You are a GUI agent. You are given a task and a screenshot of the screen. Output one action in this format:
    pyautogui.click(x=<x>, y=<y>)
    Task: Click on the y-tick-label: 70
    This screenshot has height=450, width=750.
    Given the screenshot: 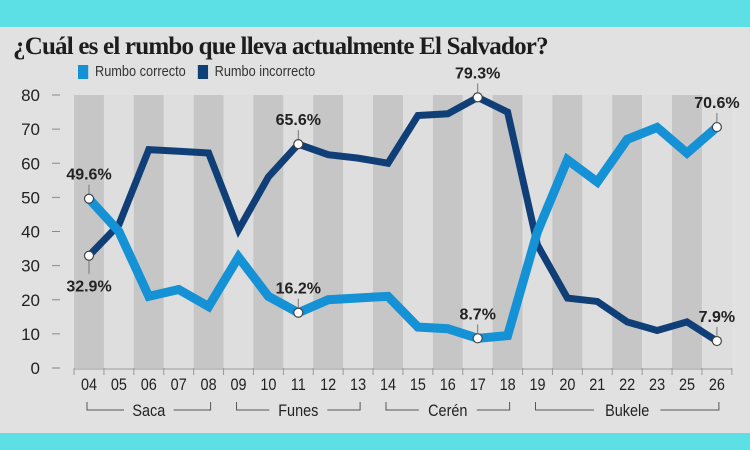 What is the action you would take?
    pyautogui.click(x=30, y=129)
    